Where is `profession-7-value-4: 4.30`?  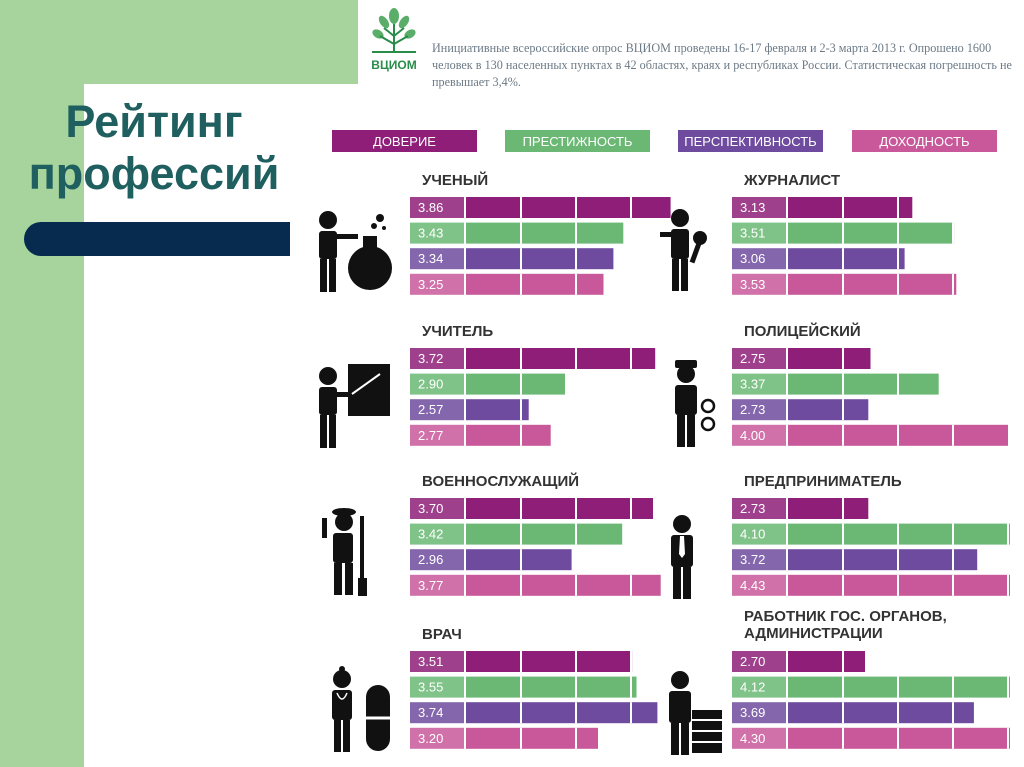 profession-7-value-4: 4.30 is located at coordinates (752, 738).